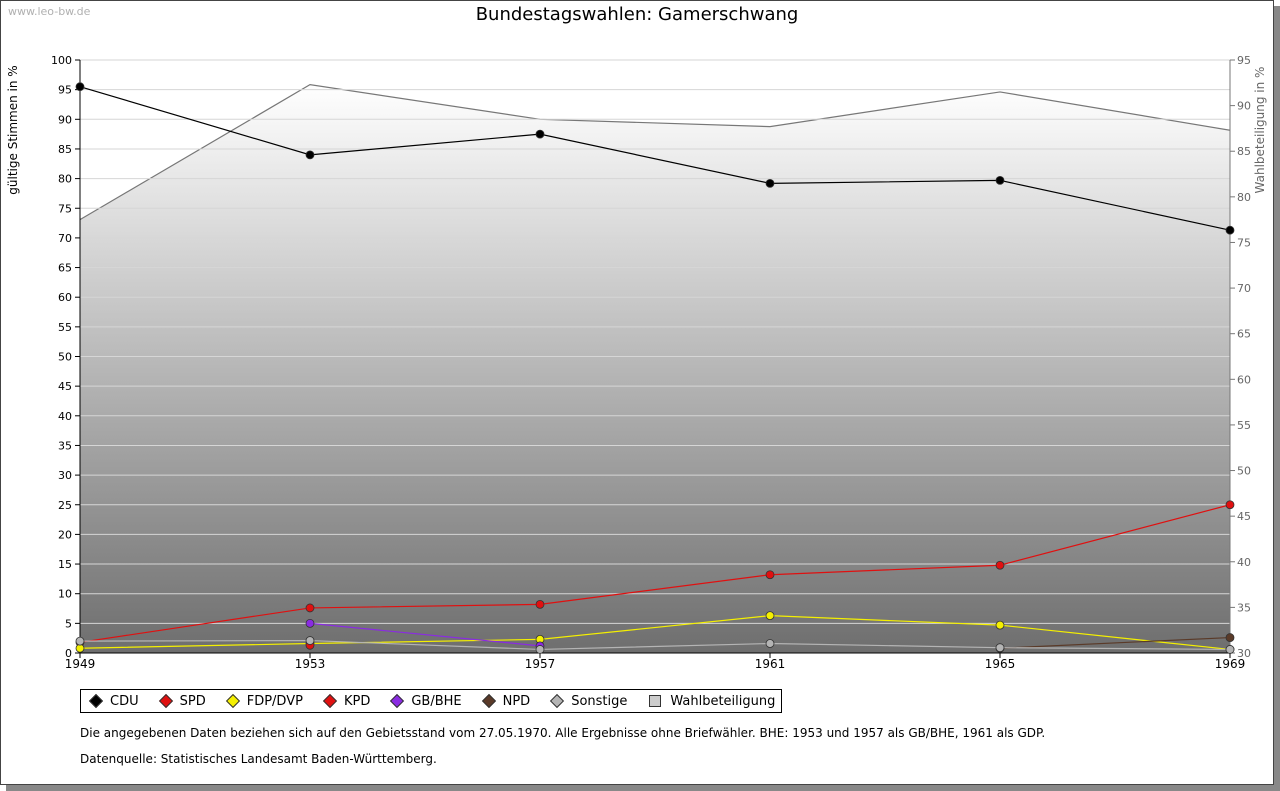  Describe the element at coordinates (65, 534) in the screenshot. I see `y-tick-label: 20` at that location.